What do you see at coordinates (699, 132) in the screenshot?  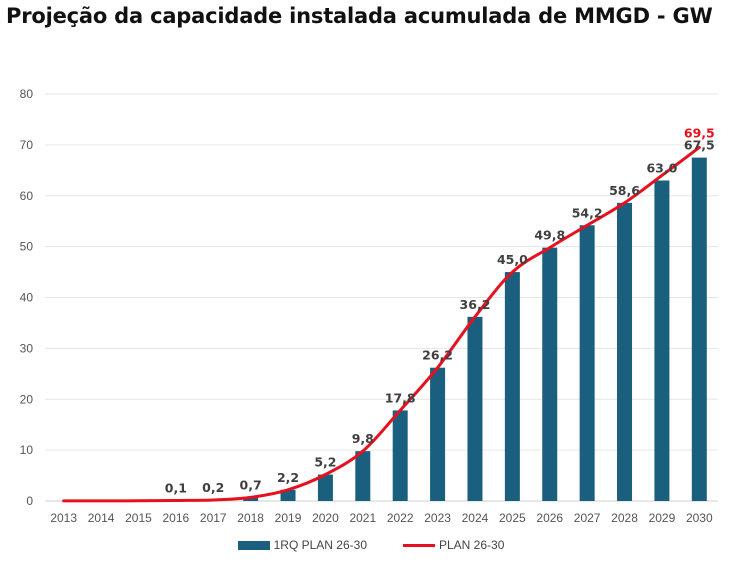 I see `line-end-label: 69,5` at bounding box center [699, 132].